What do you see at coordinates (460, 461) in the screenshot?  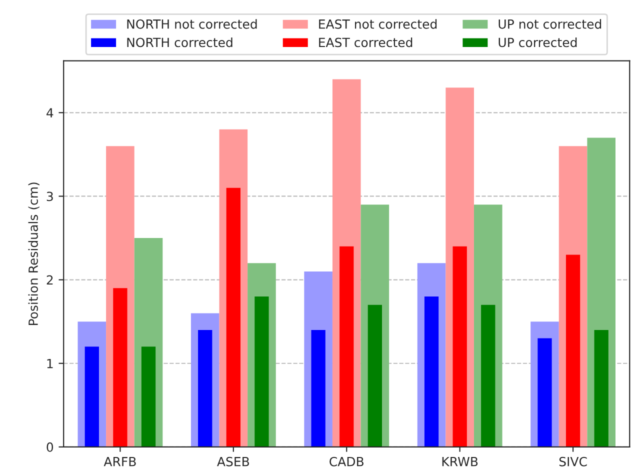 I see `x-tick-label: KRWB` at bounding box center [460, 461].